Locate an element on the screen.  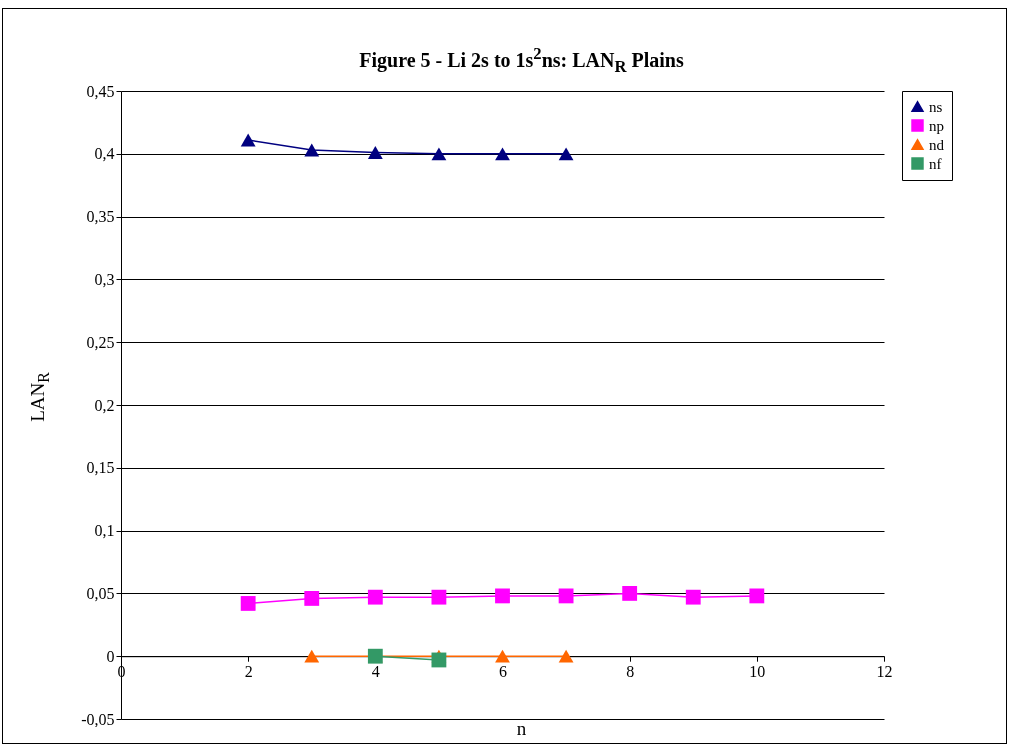
x-tick-label: 4 is located at coordinates (375, 671).